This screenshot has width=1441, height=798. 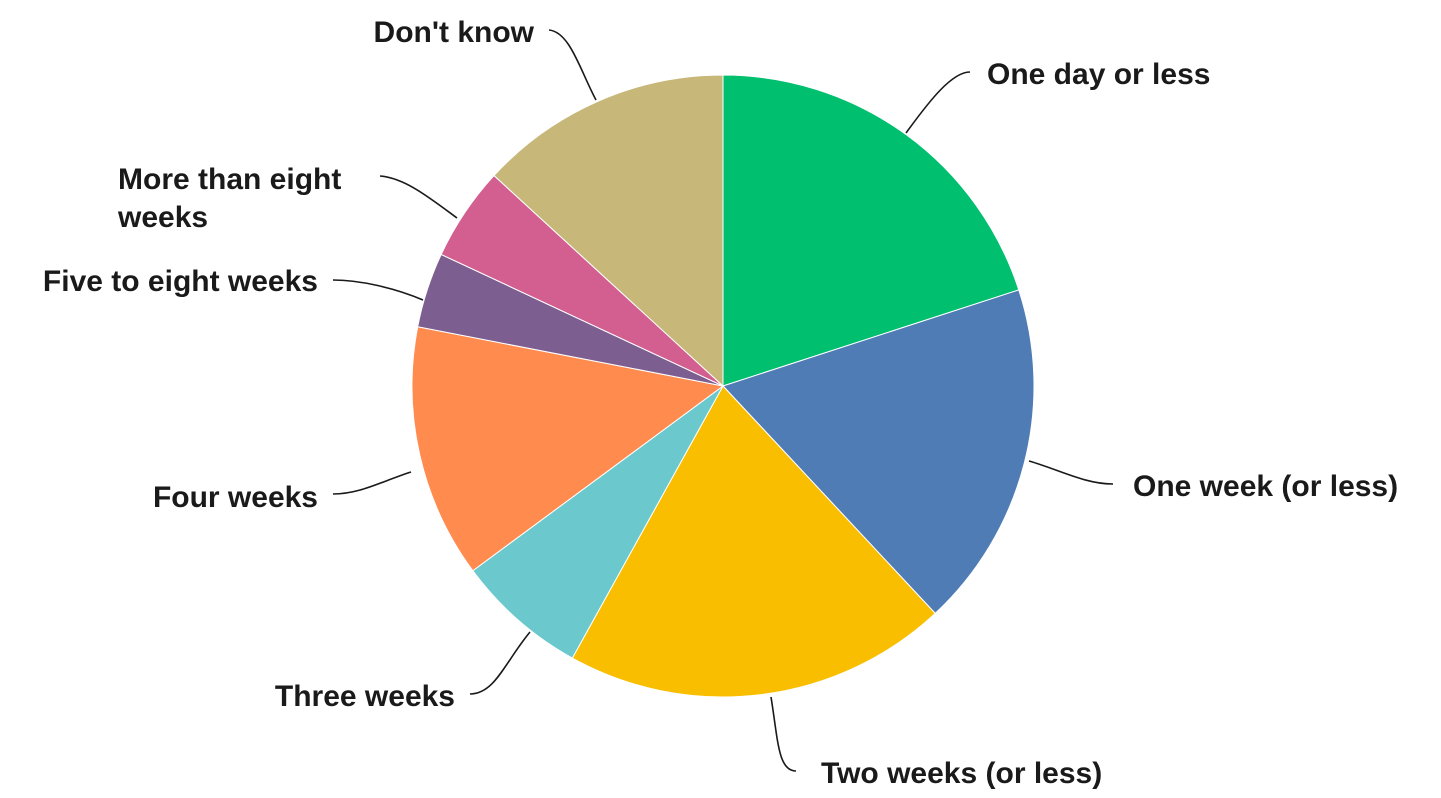 I want to click on slice-label: One day or less, so click(x=1098, y=74).